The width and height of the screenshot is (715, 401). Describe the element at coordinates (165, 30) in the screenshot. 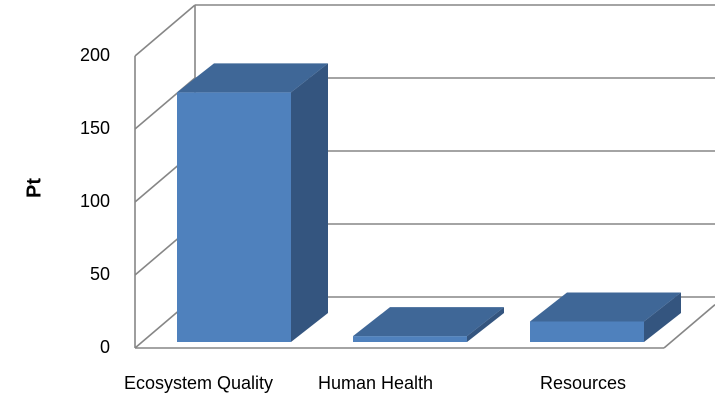

I see `gridline-diagonal` at that location.